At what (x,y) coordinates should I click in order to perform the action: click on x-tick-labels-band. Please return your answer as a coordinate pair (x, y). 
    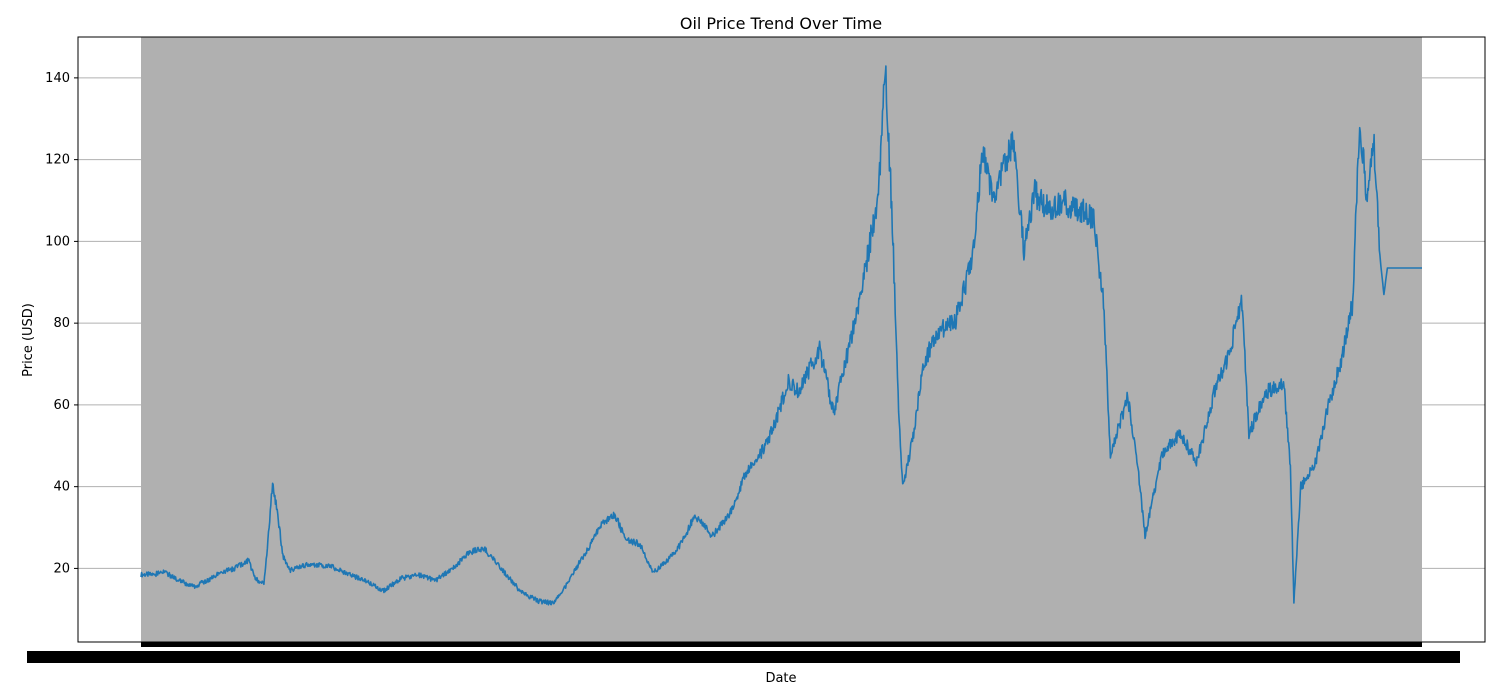
    Looking at the image, I should click on (743, 657).